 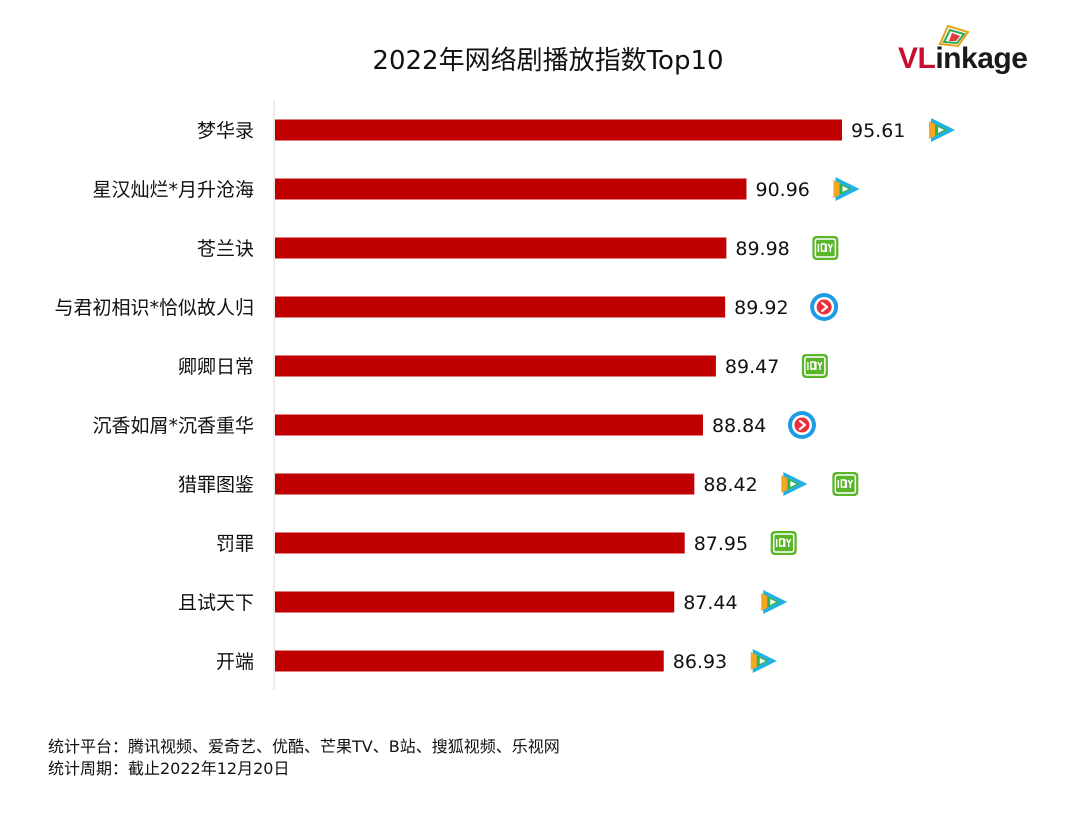 What do you see at coordinates (783, 190) in the screenshot?
I see `value-label: 90.96` at bounding box center [783, 190].